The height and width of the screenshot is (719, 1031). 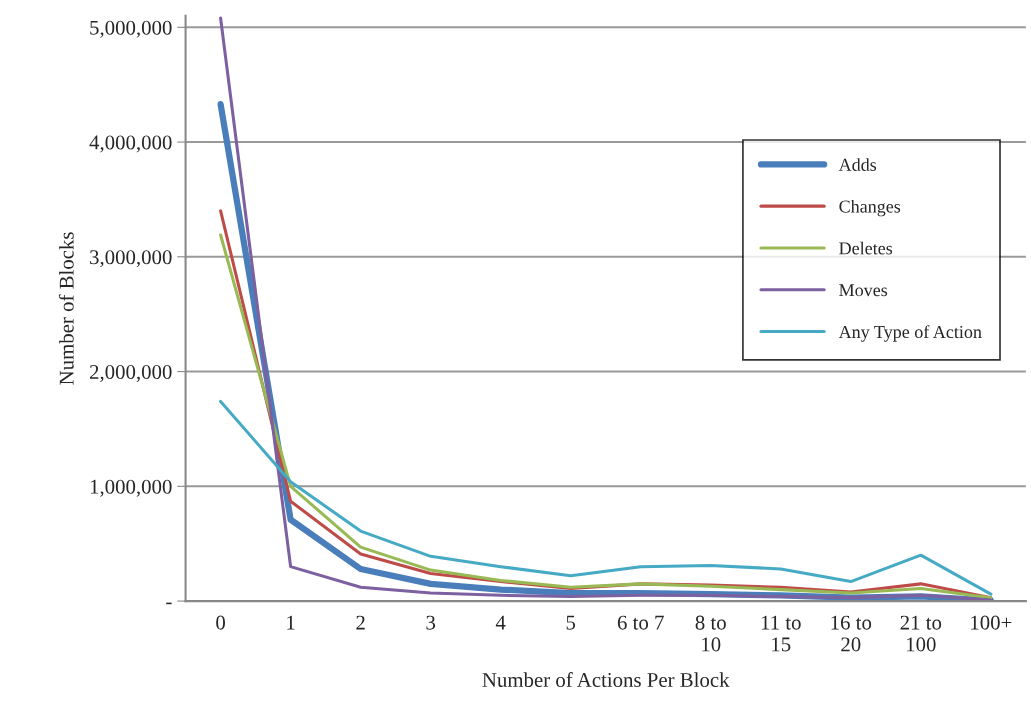 I want to click on y-tick-label: 5,000,000, so click(x=131, y=29).